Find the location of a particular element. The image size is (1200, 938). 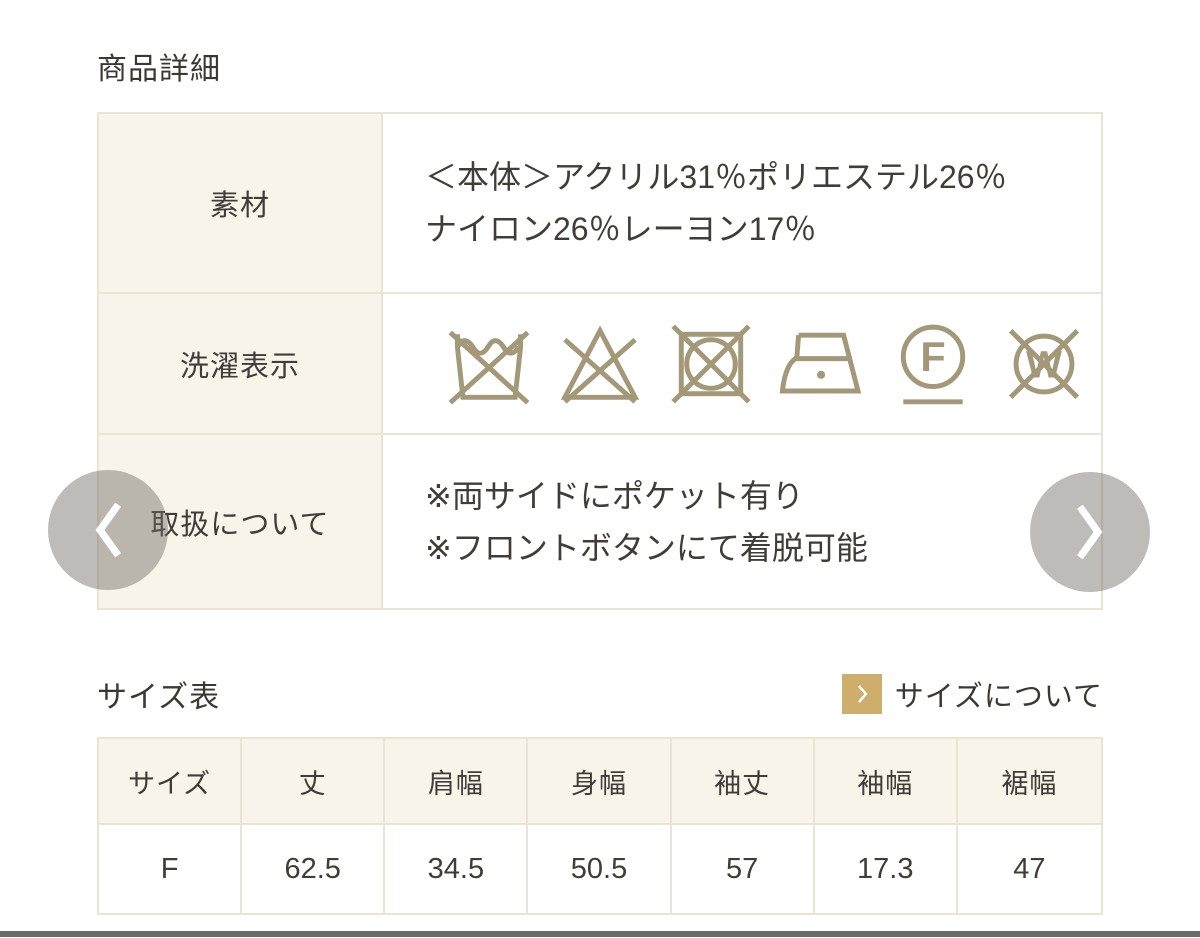

size-about-link: サイズについて is located at coordinates (972, 694).